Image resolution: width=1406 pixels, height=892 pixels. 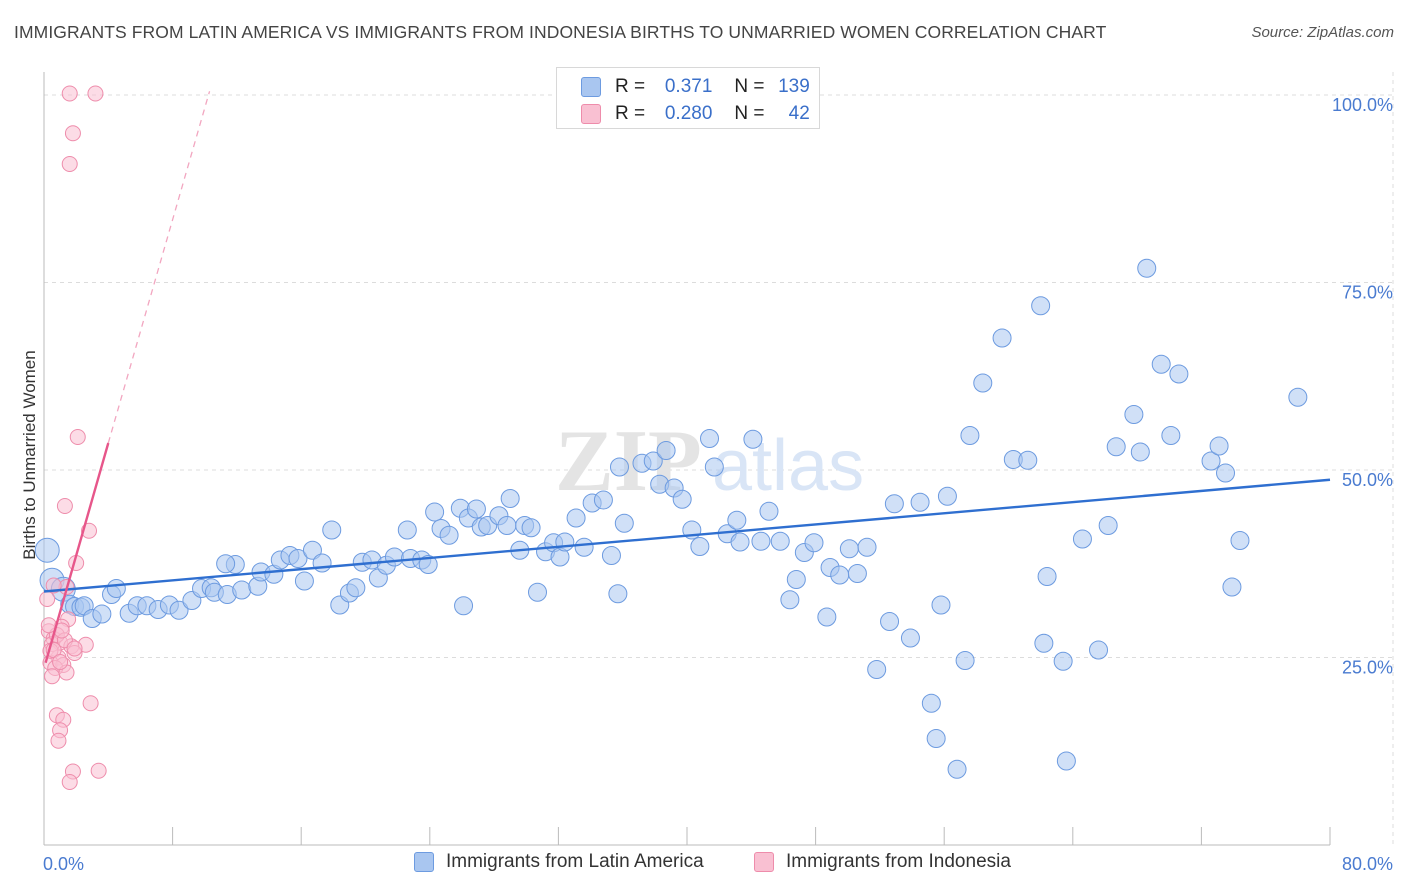 What do you see at coordinates (591, 87) in the screenshot?
I see `legend-swatch-blue` at bounding box center [591, 87].